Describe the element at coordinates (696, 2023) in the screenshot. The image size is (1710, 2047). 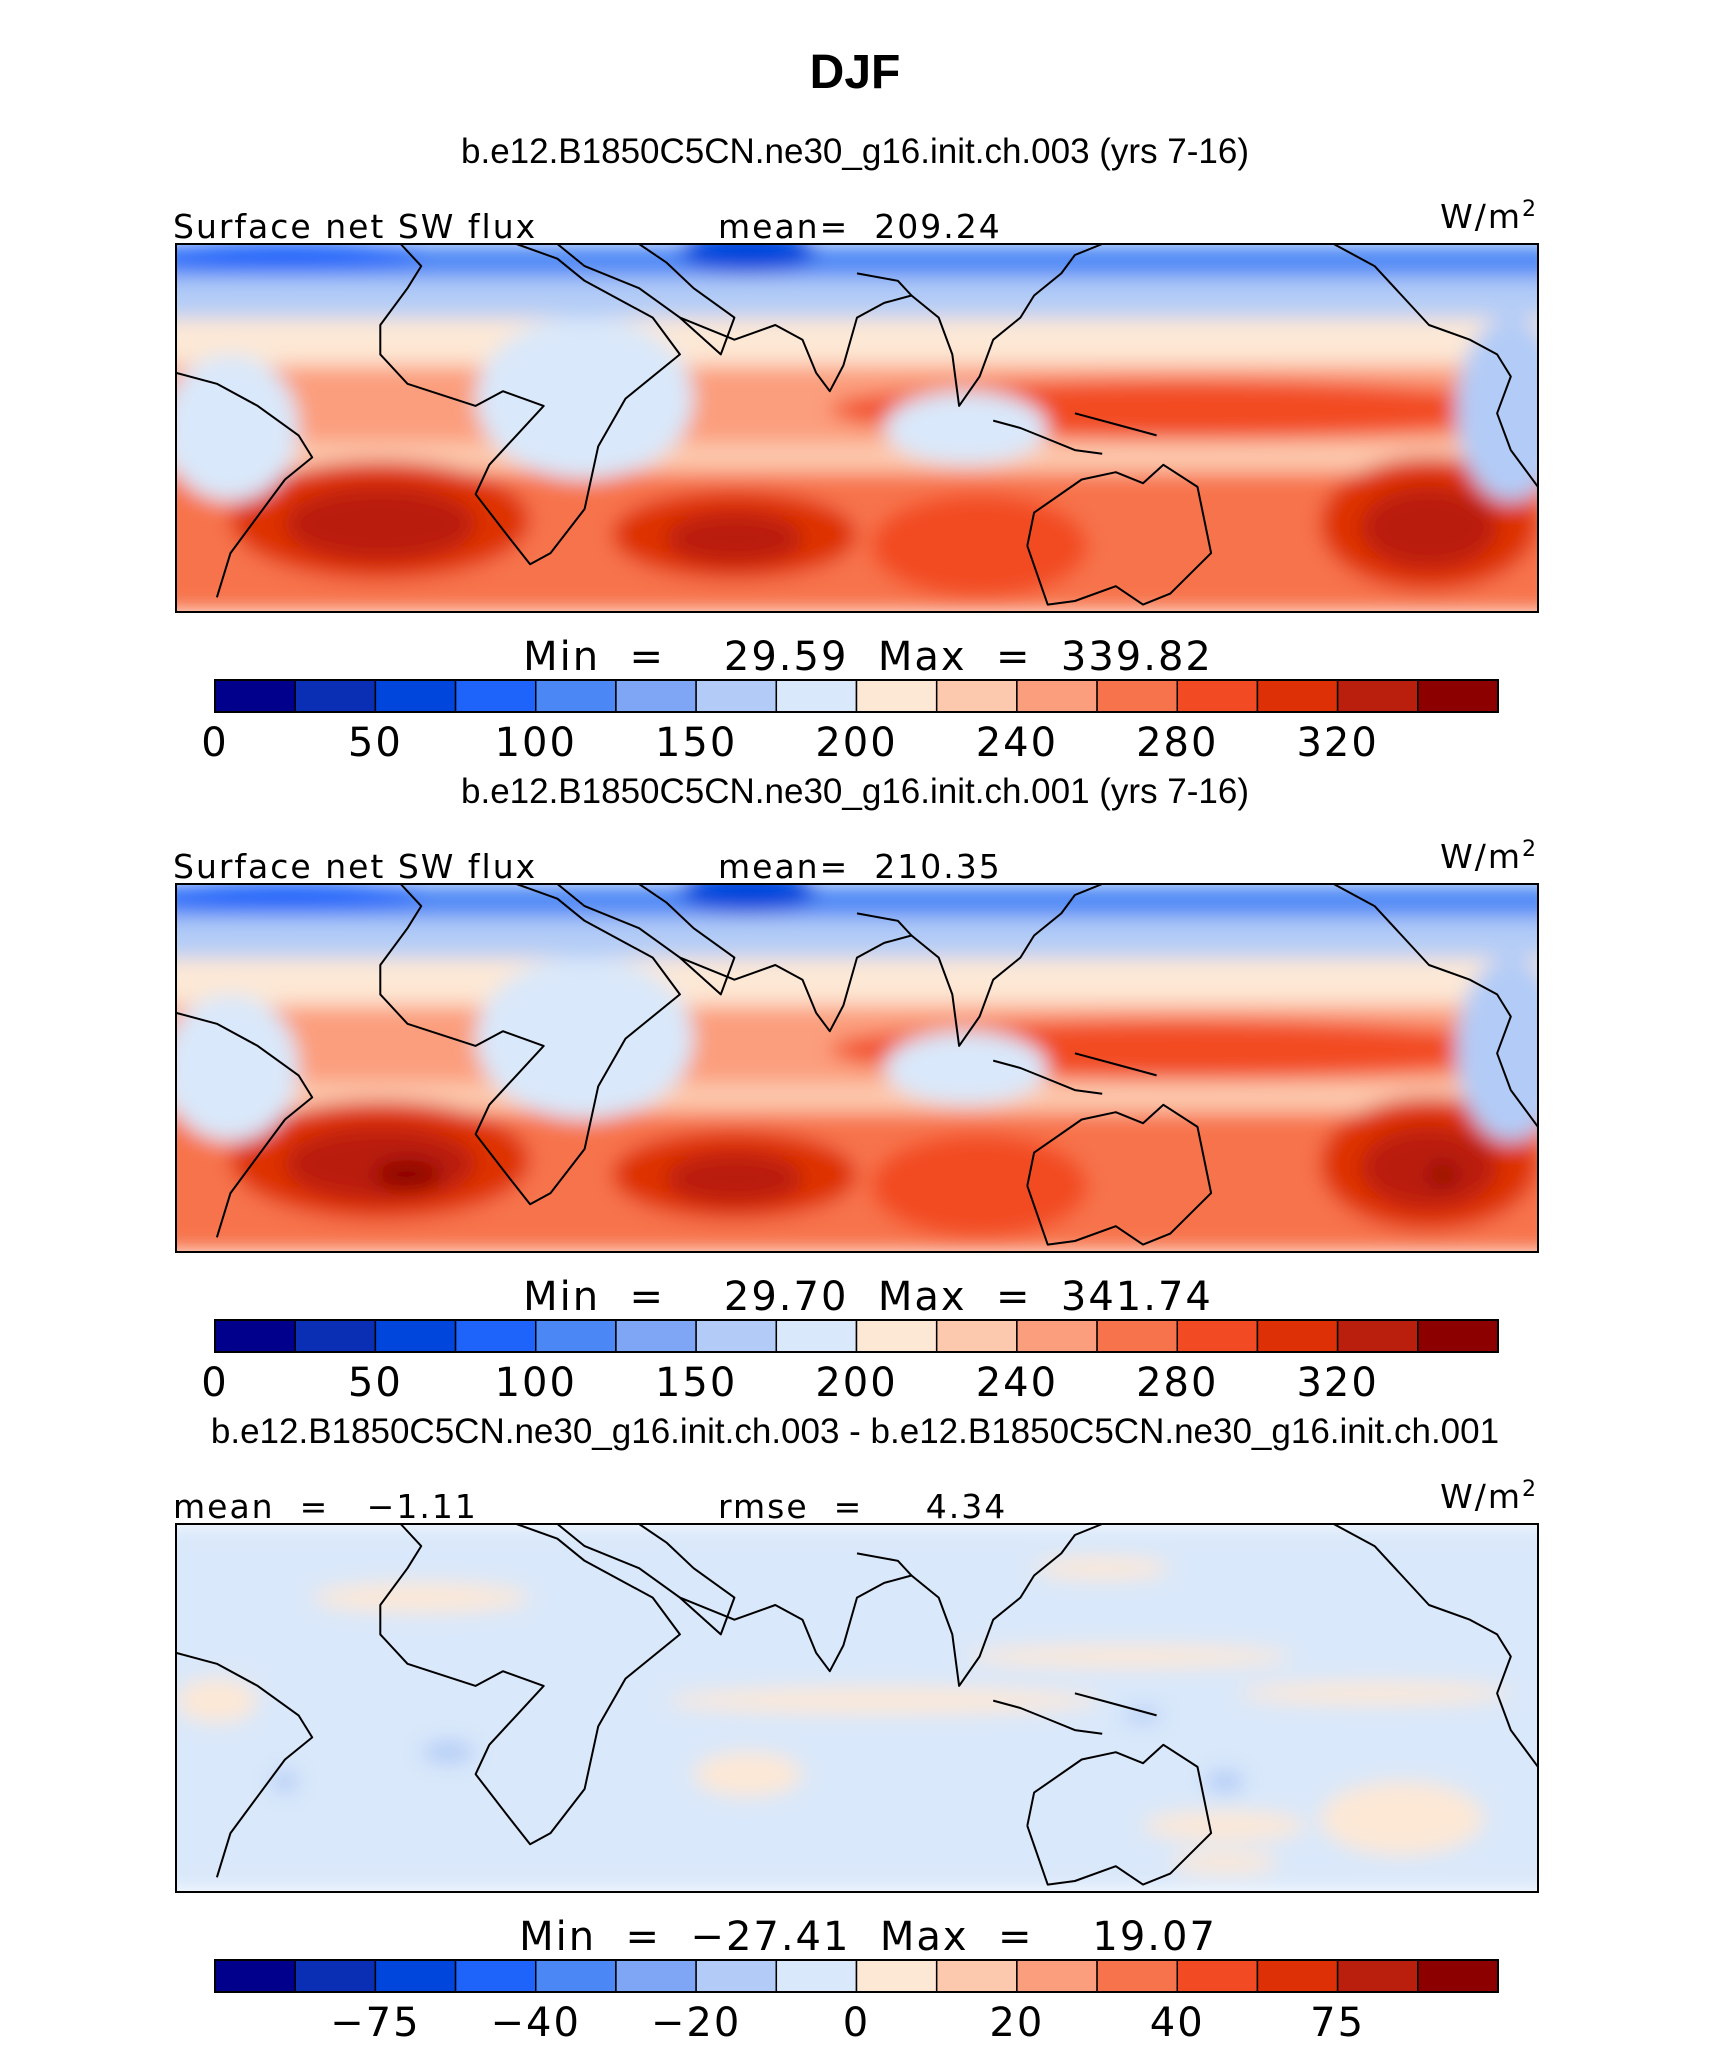
I see `colorbar-tick-label: −20` at that location.